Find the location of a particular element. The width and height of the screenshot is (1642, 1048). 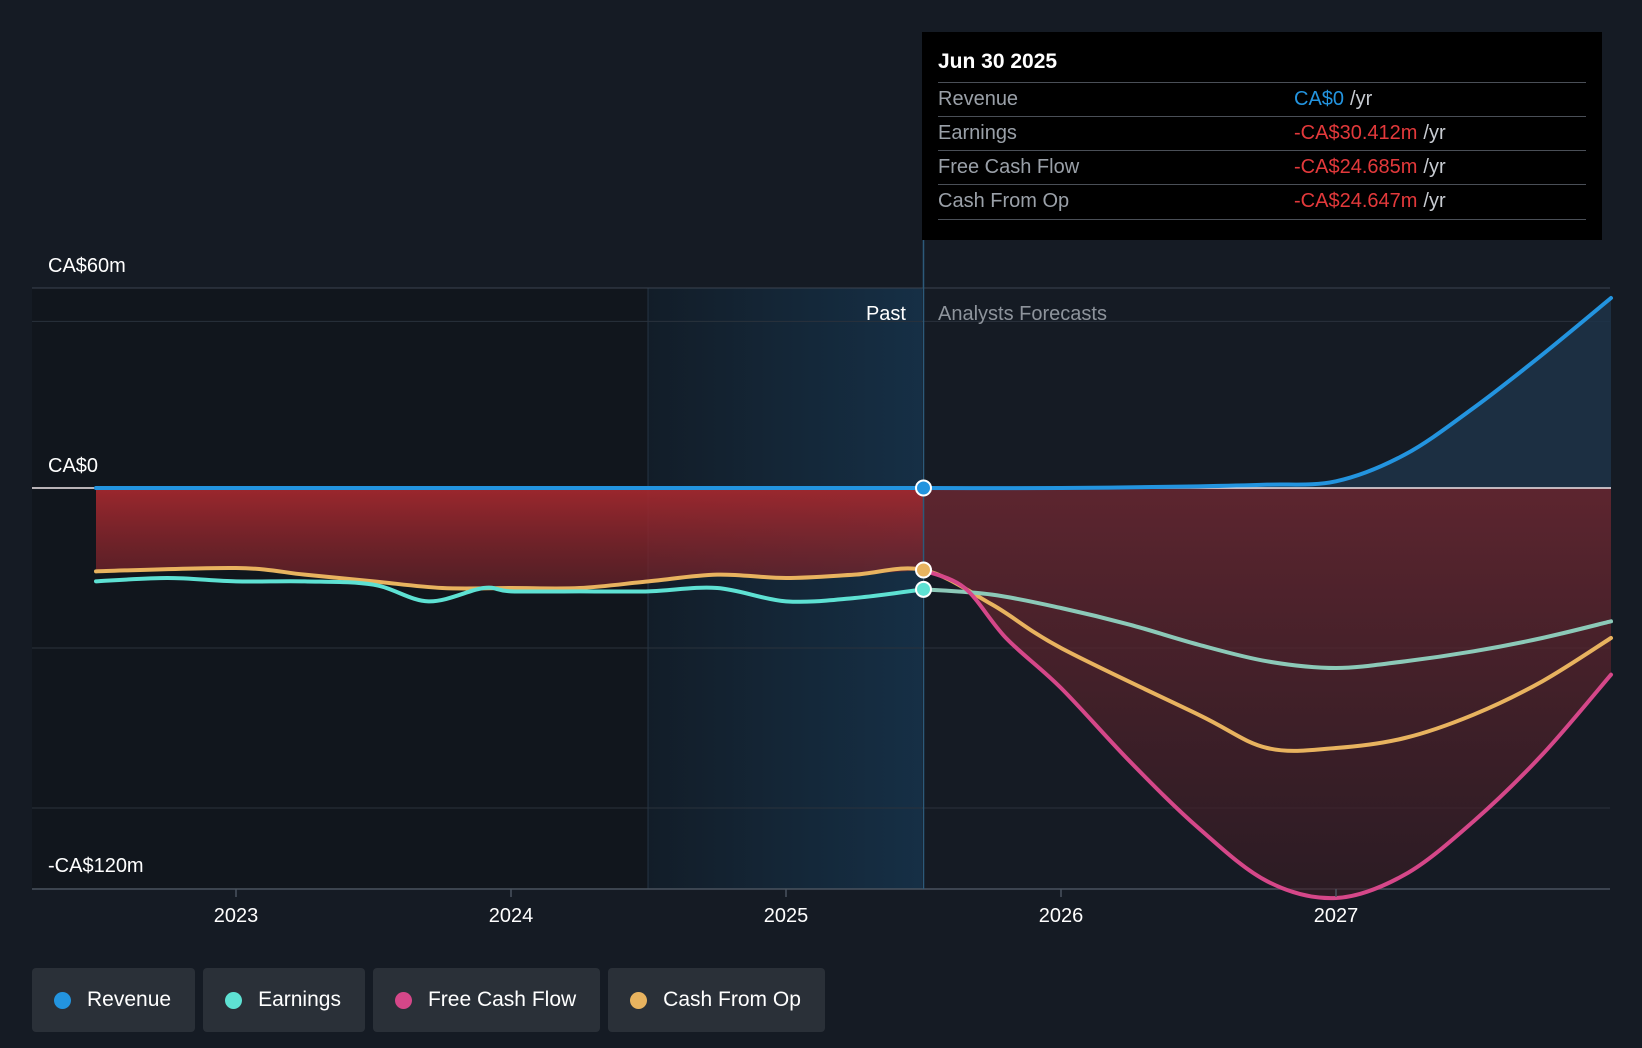

legend-label: Earnings is located at coordinates (299, 999).